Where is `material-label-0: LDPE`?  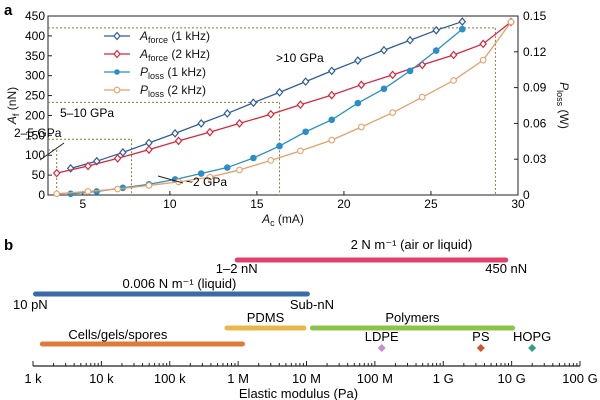 material-label-0: LDPE is located at coordinates (382, 336).